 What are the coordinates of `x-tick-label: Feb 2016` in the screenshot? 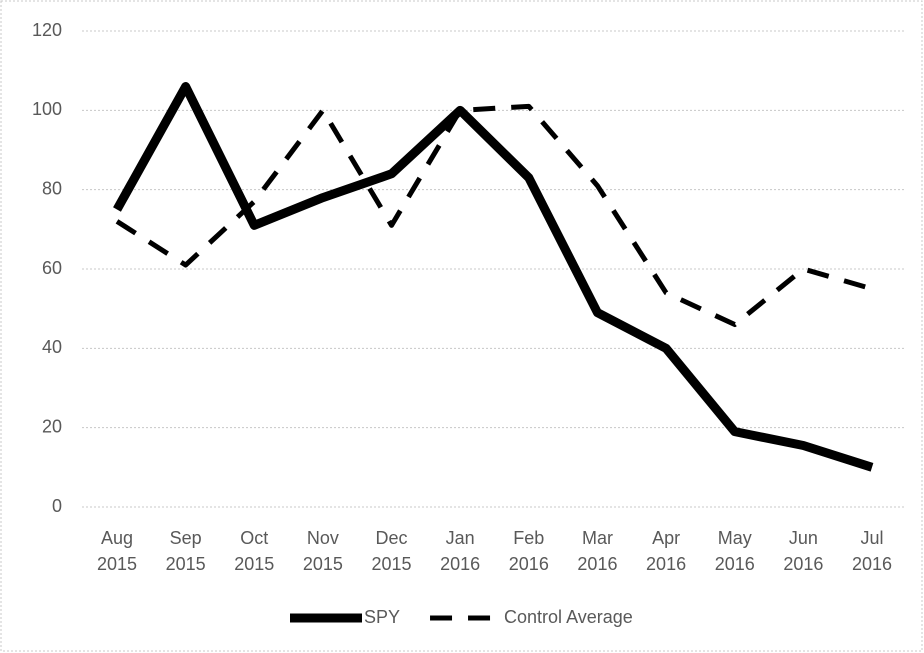 It's located at (528, 551).